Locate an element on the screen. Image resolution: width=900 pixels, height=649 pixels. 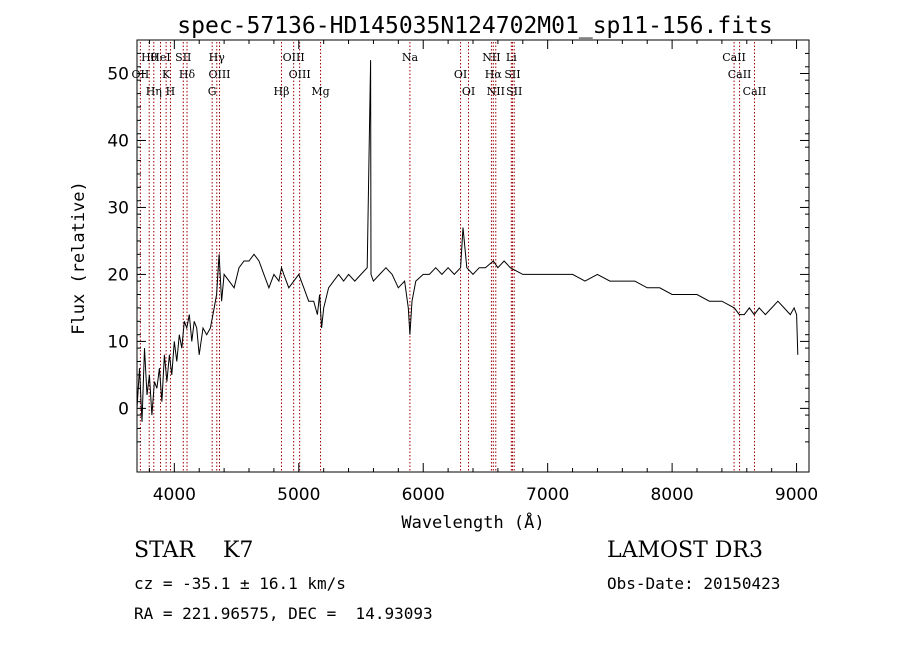
spectral-line-label: Hη is located at coordinates (154, 91).